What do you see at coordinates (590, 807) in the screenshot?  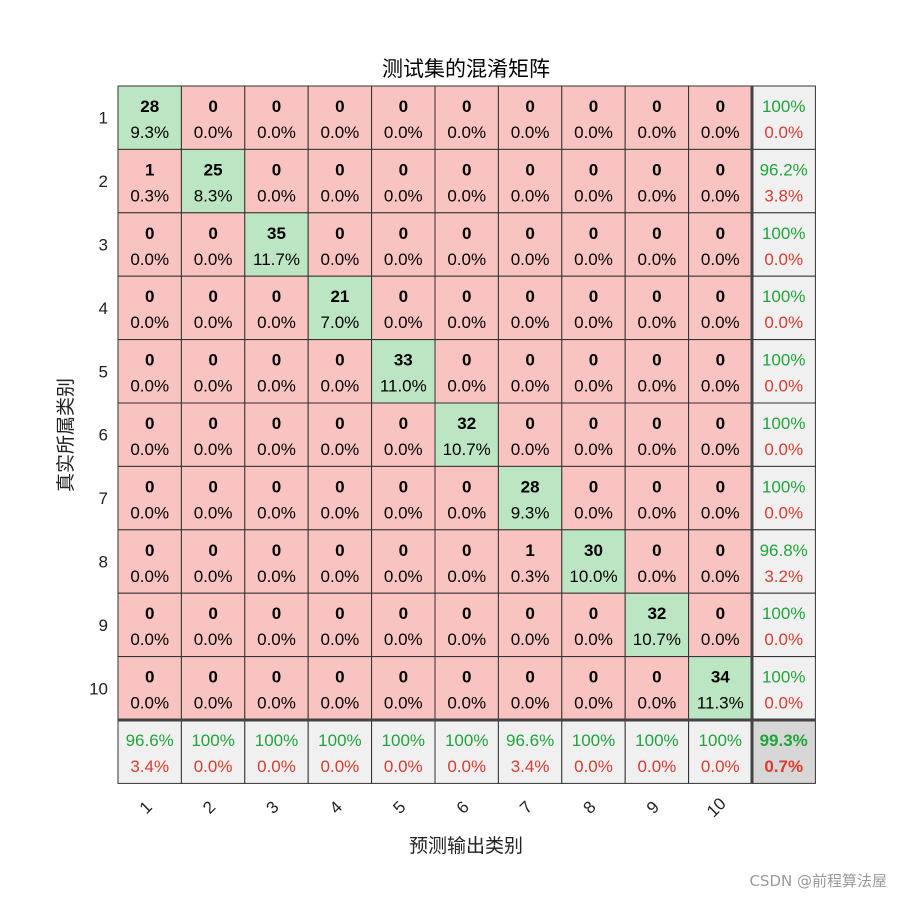 I see `x-tick-label: 8` at bounding box center [590, 807].